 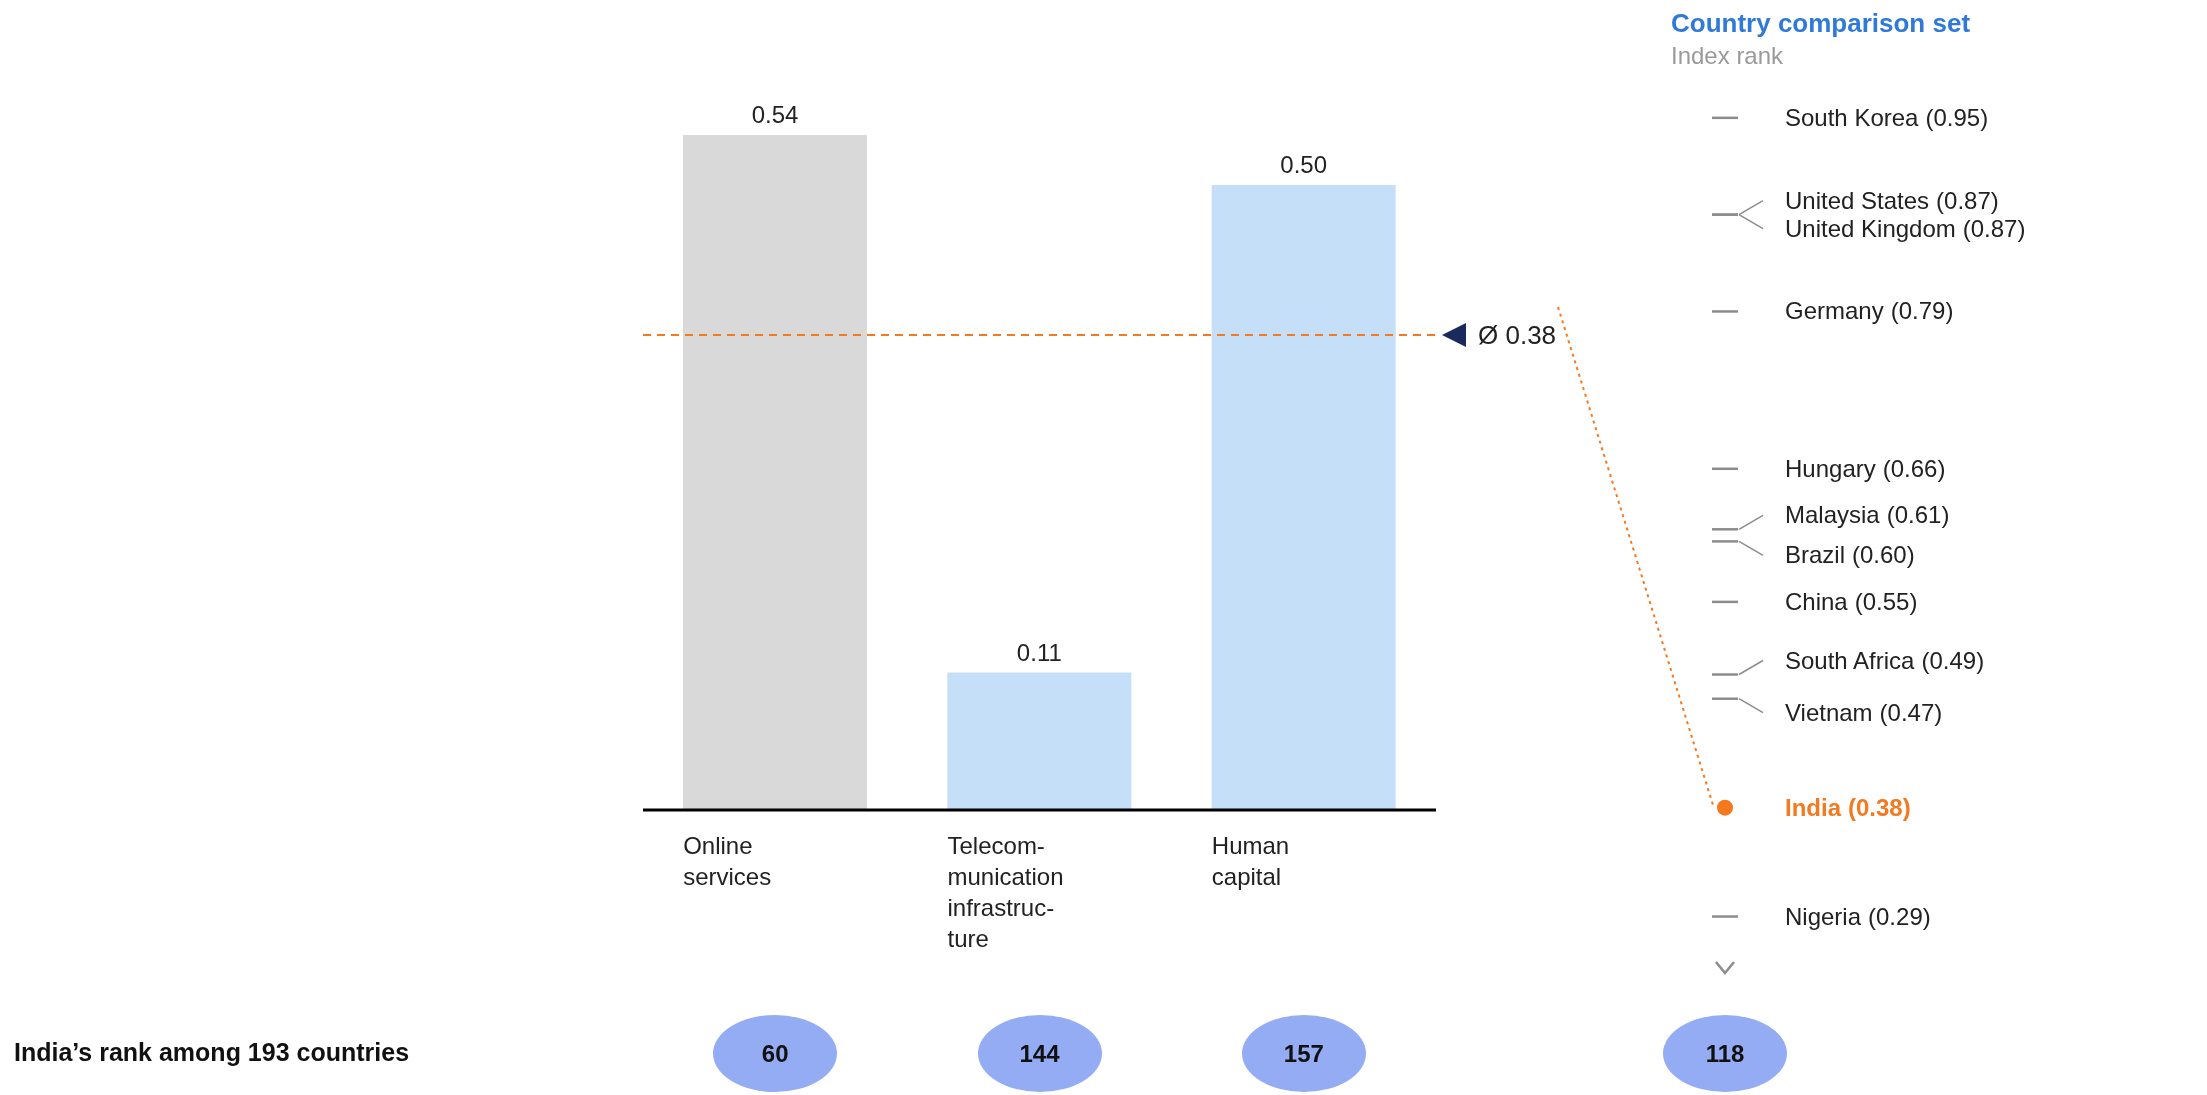 I want to click on data-label: (0.38), so click(x=1879, y=807).